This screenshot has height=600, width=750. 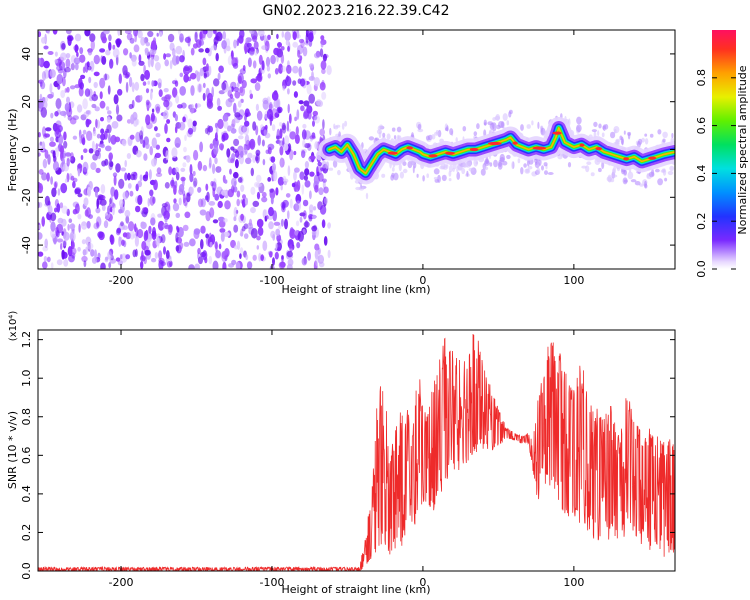 What do you see at coordinates (26, 494) in the screenshot?
I see `y-tick-label: 0.4` at bounding box center [26, 494].